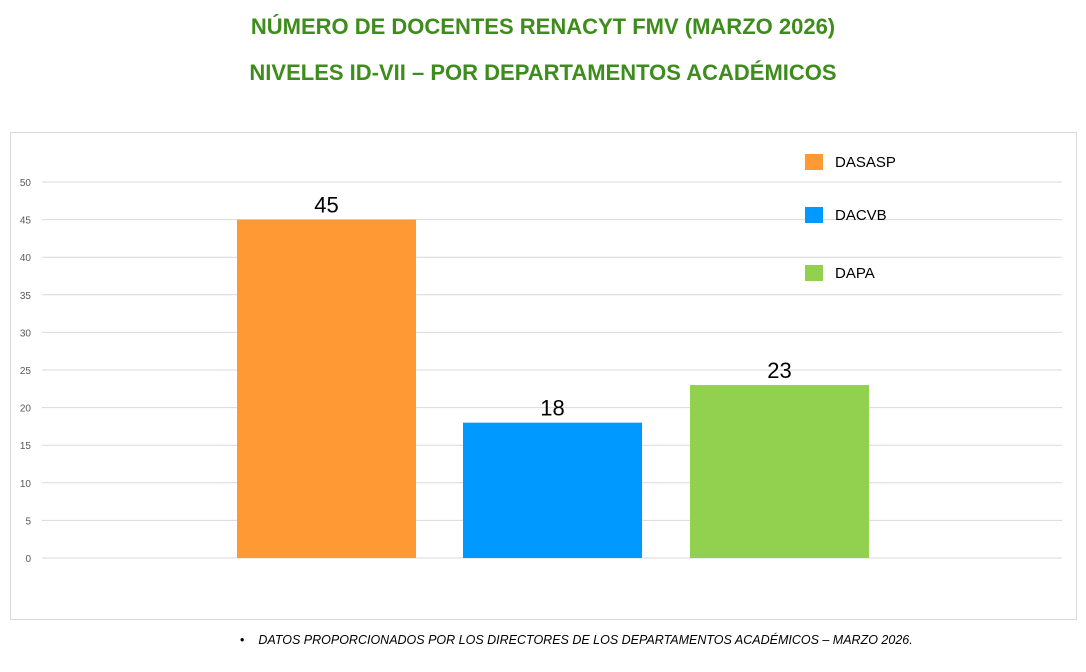 The width and height of the screenshot is (1086, 672). What do you see at coordinates (326, 205) in the screenshot?
I see `data-label: 45` at bounding box center [326, 205].